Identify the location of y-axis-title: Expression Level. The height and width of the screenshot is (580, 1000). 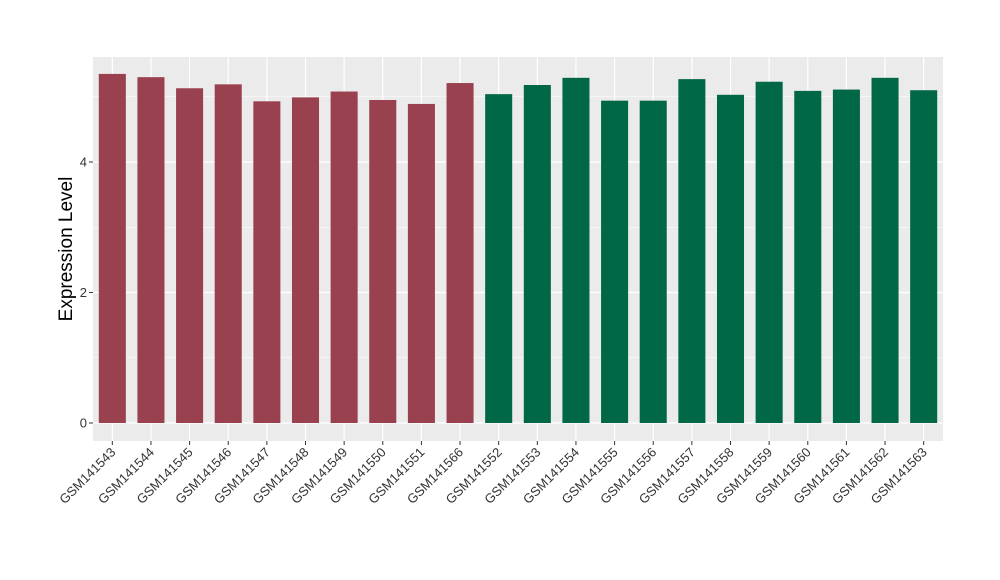
(66, 249).